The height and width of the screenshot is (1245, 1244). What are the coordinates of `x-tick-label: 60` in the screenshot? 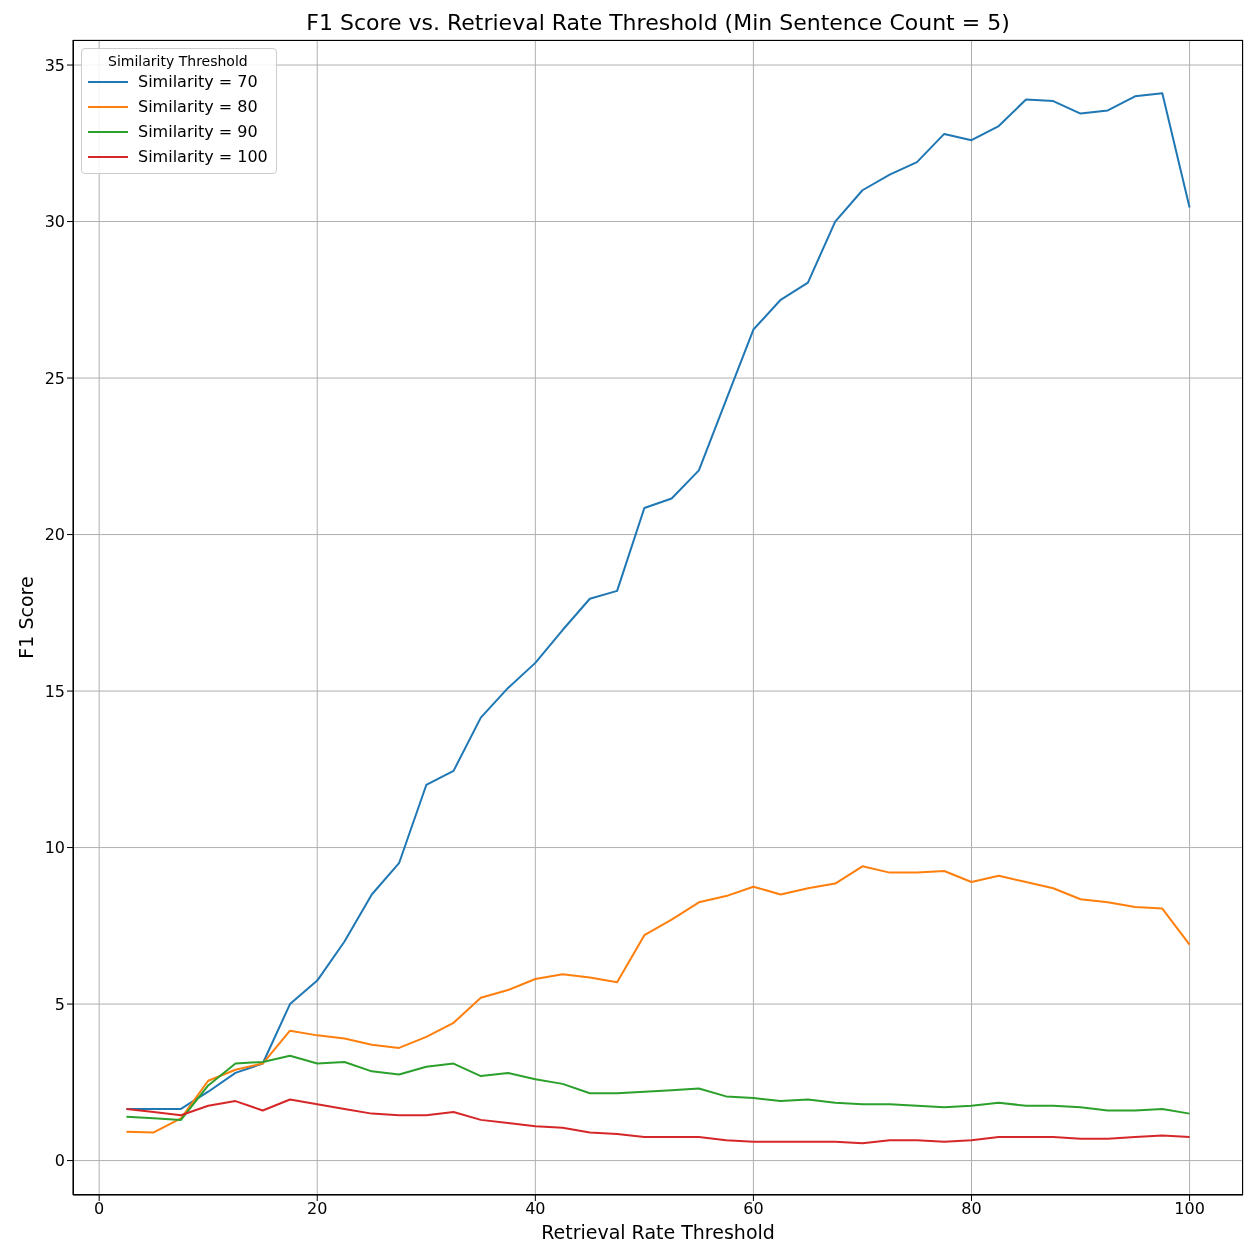 It's located at (753, 1209).